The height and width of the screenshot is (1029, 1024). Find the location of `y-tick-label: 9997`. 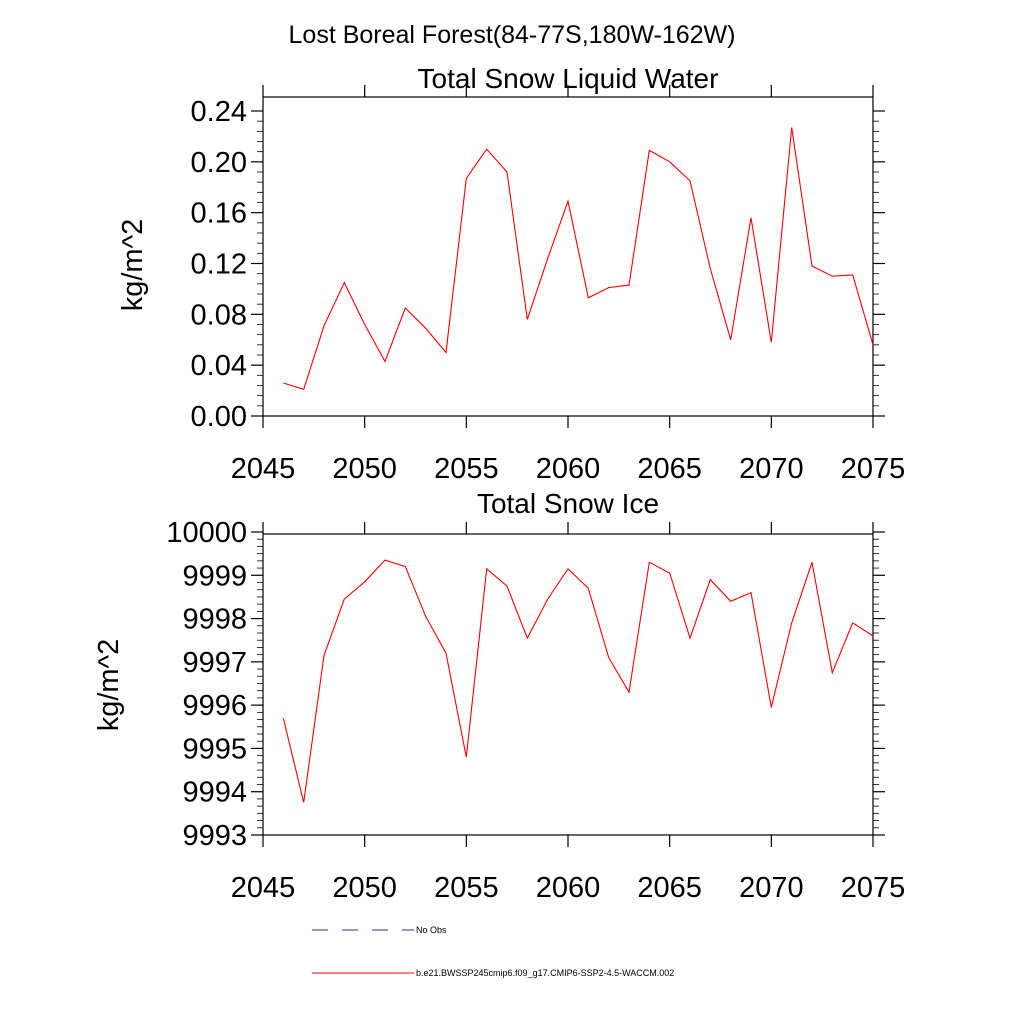

y-tick-label: 9997 is located at coordinates (214, 663).